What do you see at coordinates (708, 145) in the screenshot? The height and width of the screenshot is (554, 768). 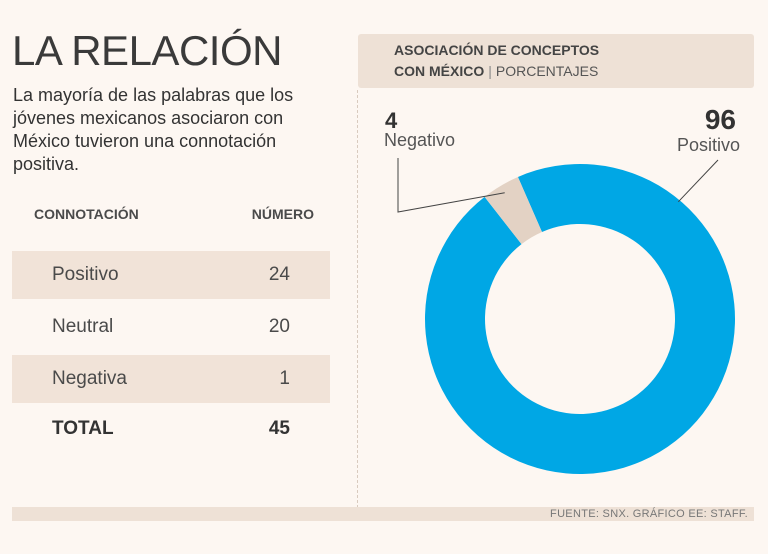 I see `data-label-positivo-name: Positivo` at bounding box center [708, 145].